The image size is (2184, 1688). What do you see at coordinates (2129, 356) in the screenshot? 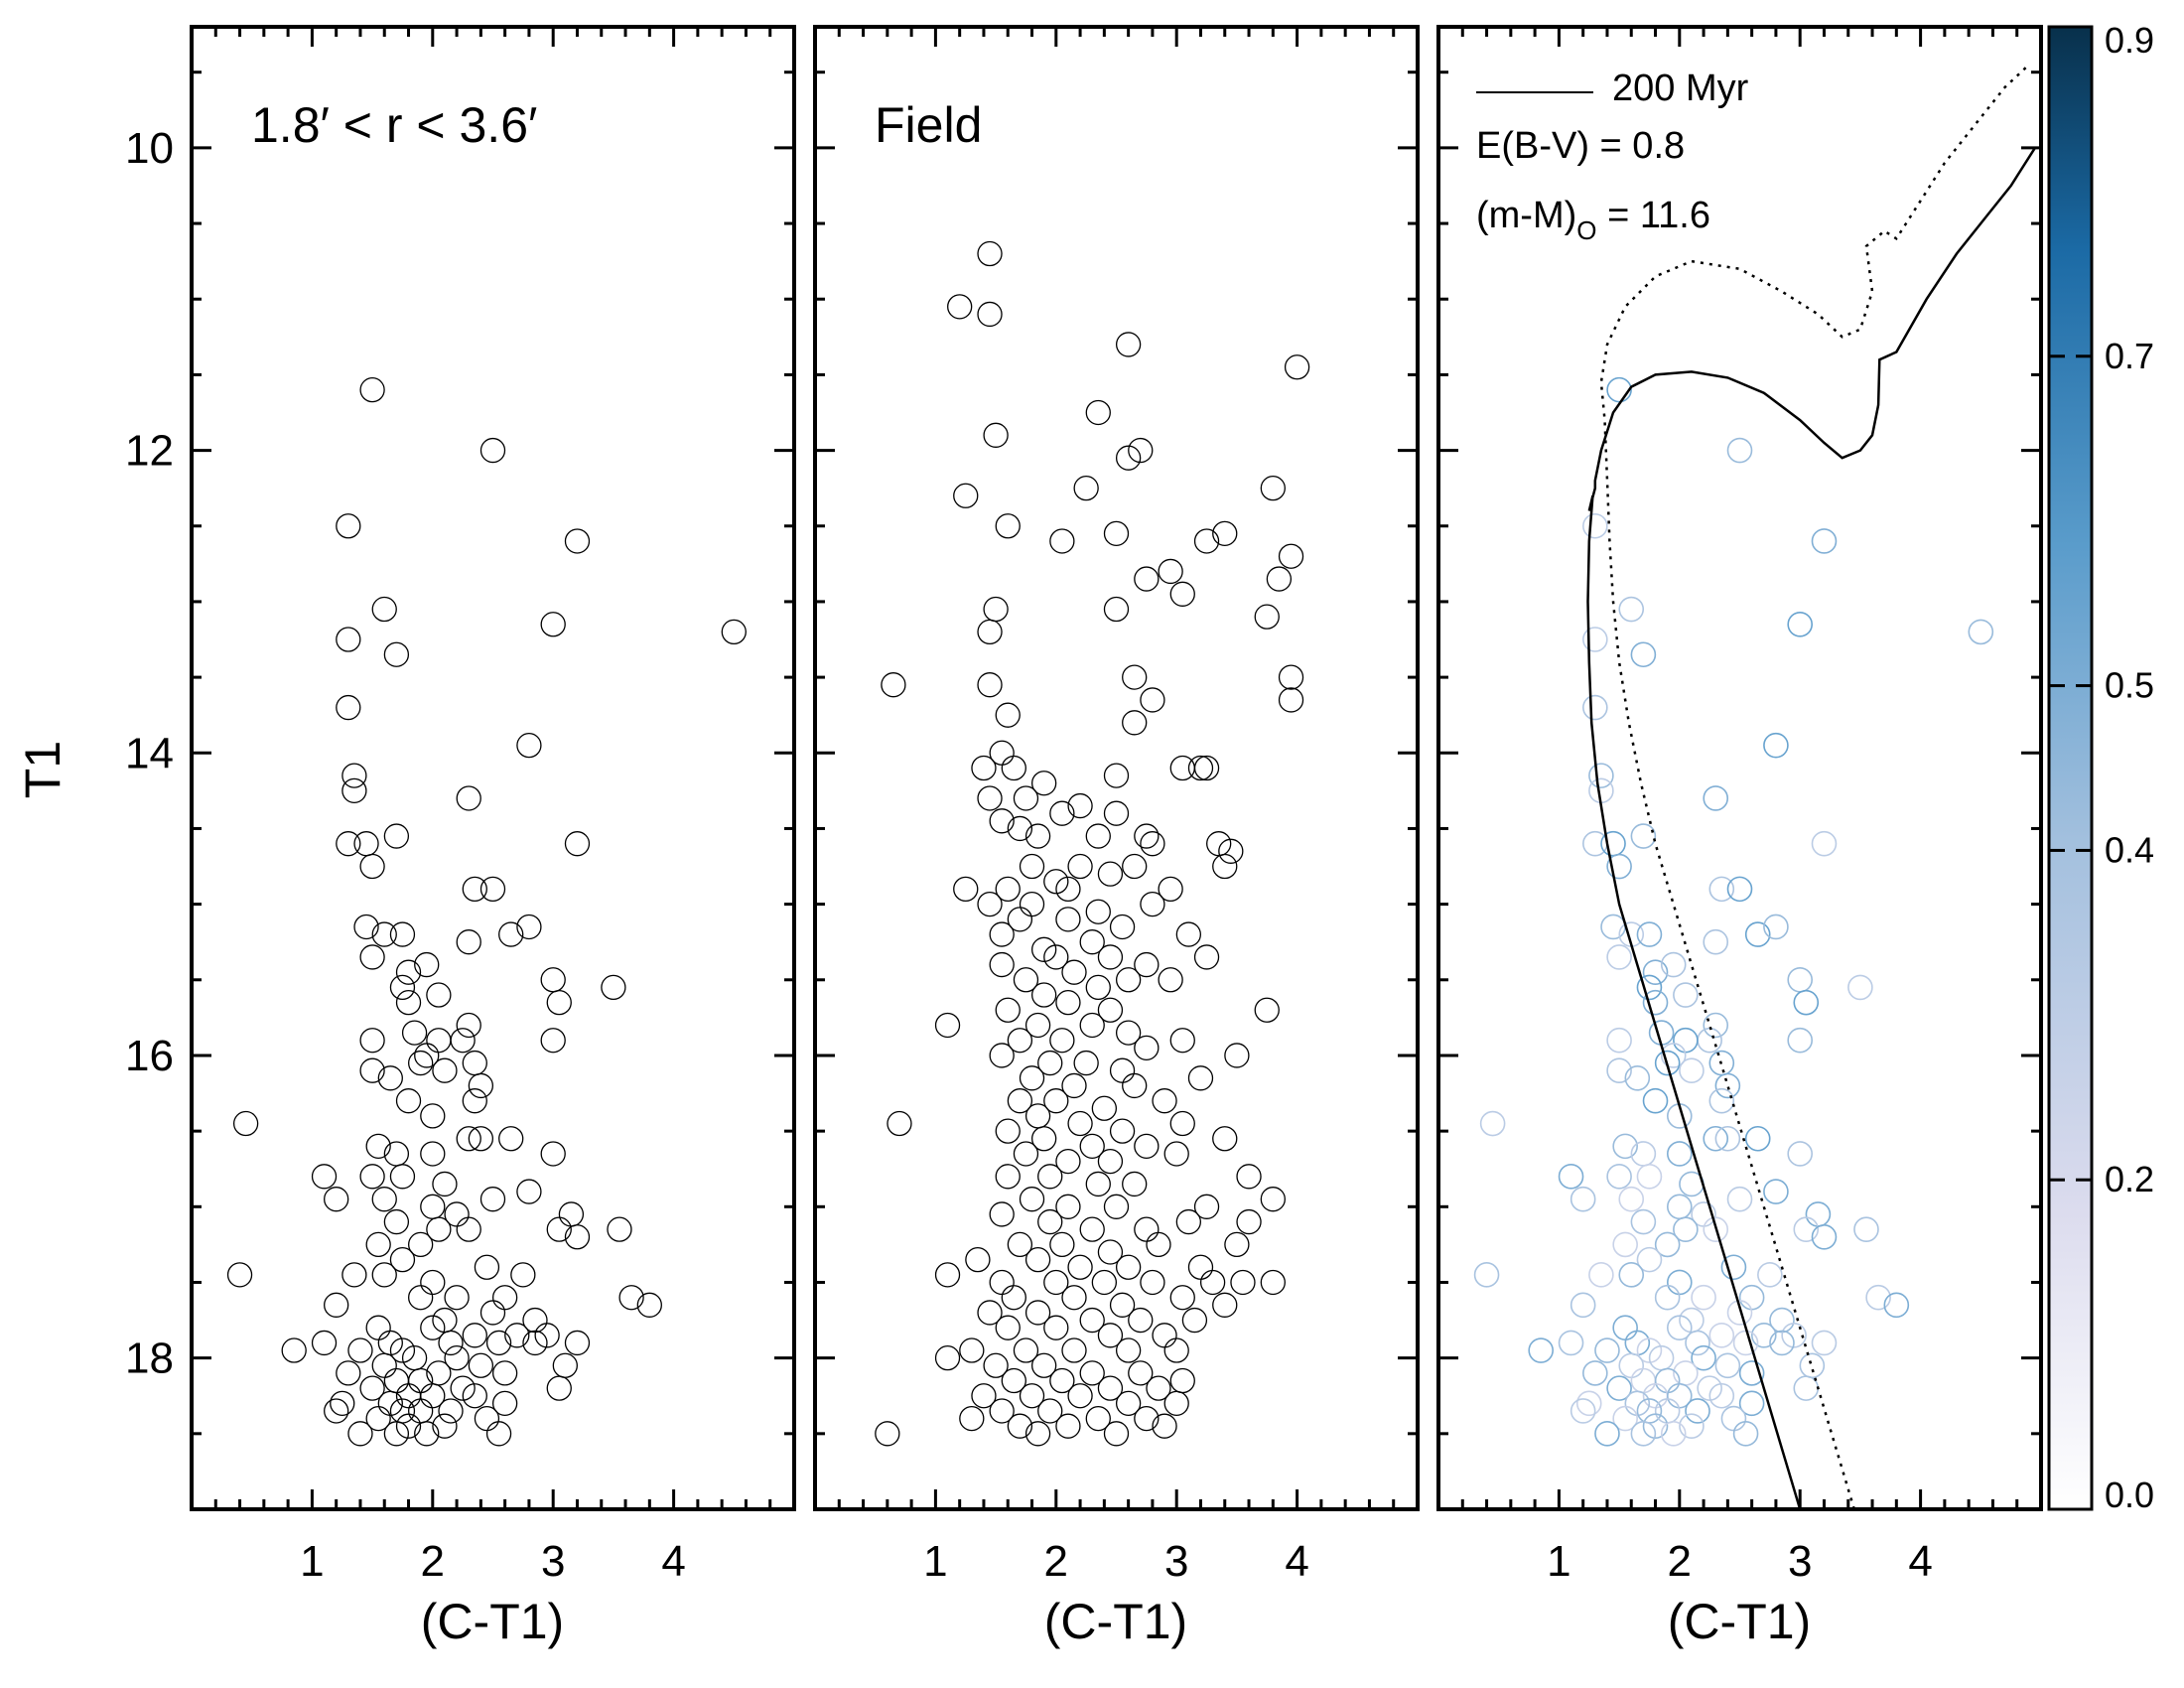
I see `colorbar-tick-label: 0.7` at bounding box center [2129, 356].